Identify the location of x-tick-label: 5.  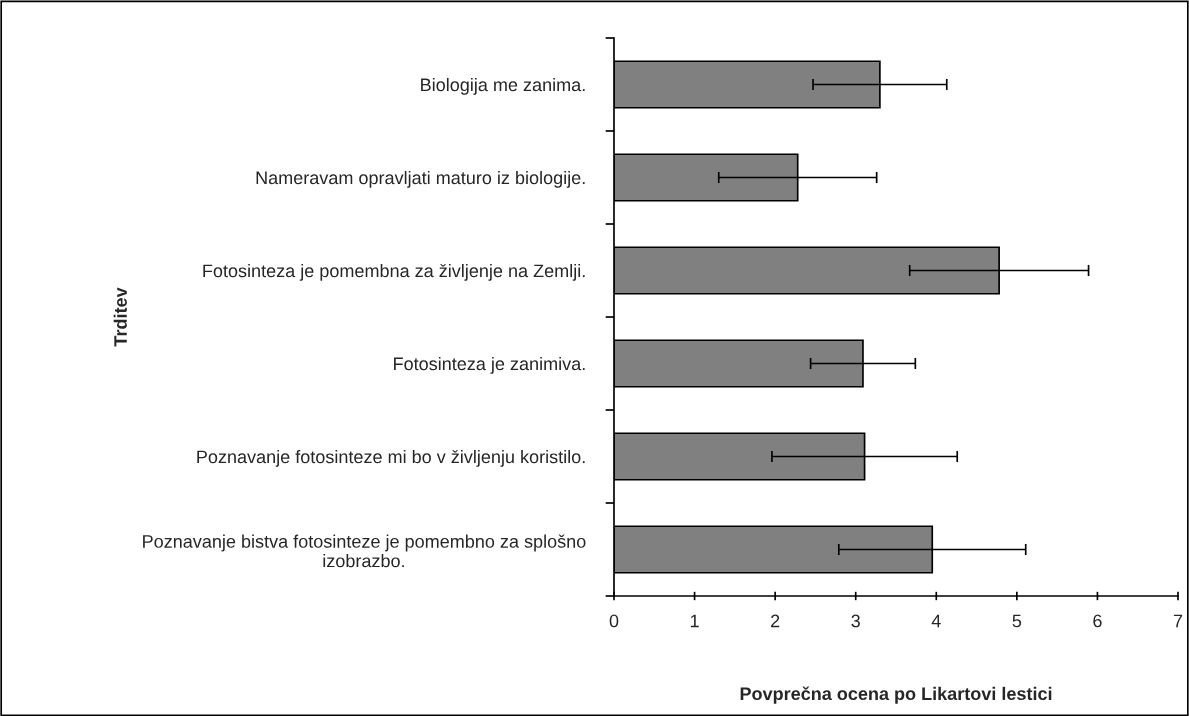
(1017, 621).